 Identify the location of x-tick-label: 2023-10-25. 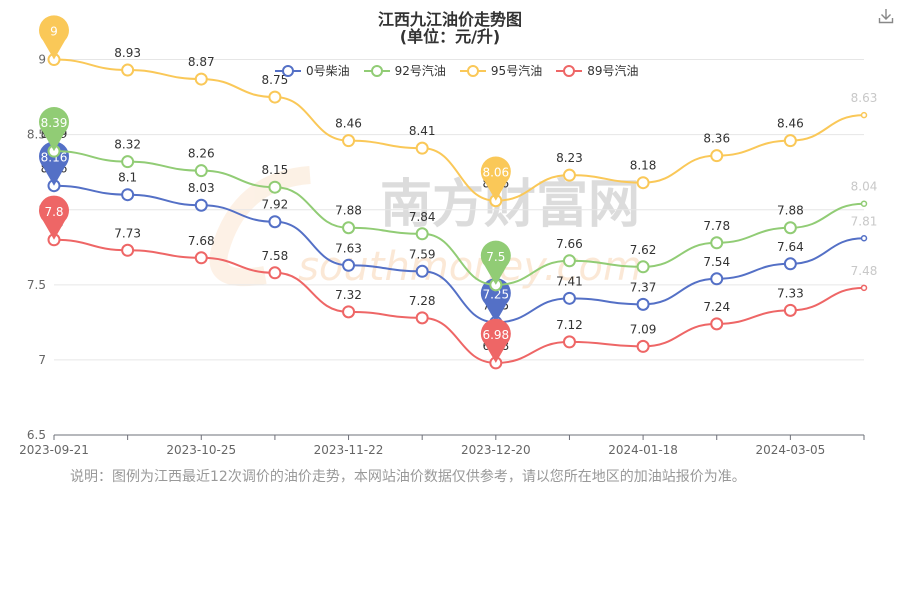
(201, 450).